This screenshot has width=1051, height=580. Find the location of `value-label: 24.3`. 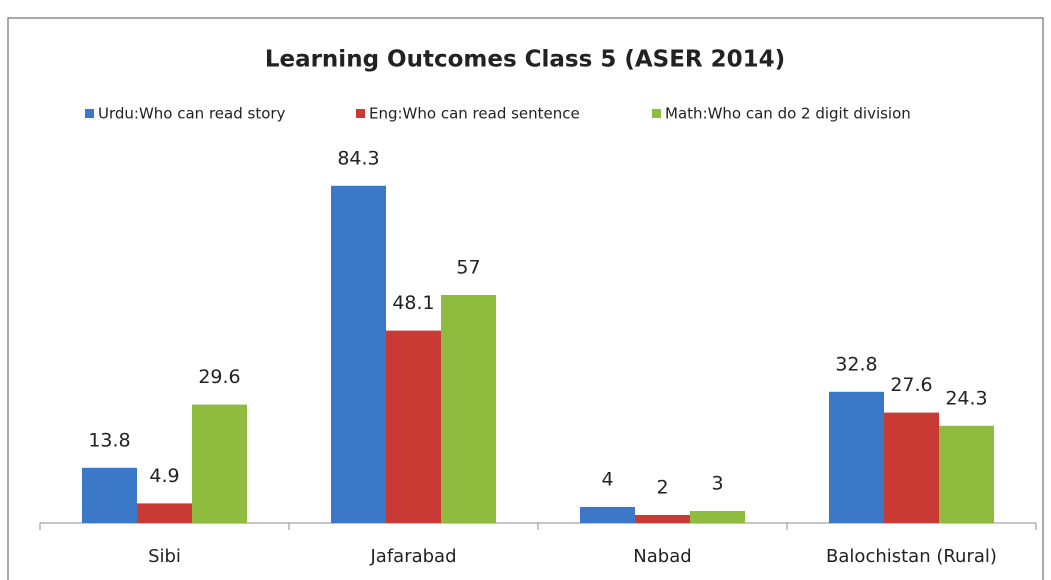

value-label: 24.3 is located at coordinates (966, 398).